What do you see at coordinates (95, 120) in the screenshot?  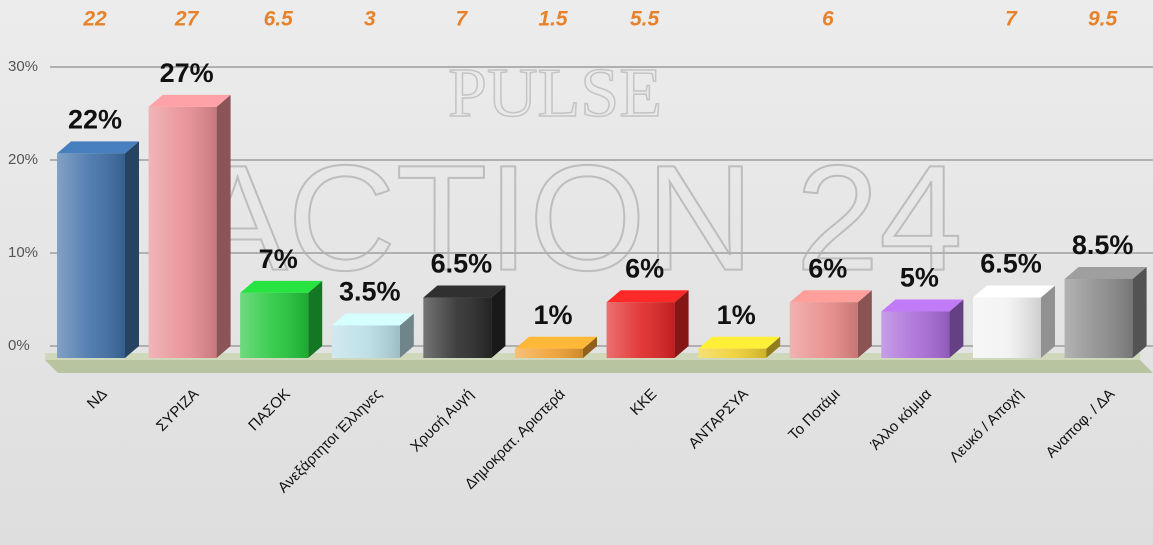 I see `value-label: 22%` at bounding box center [95, 120].